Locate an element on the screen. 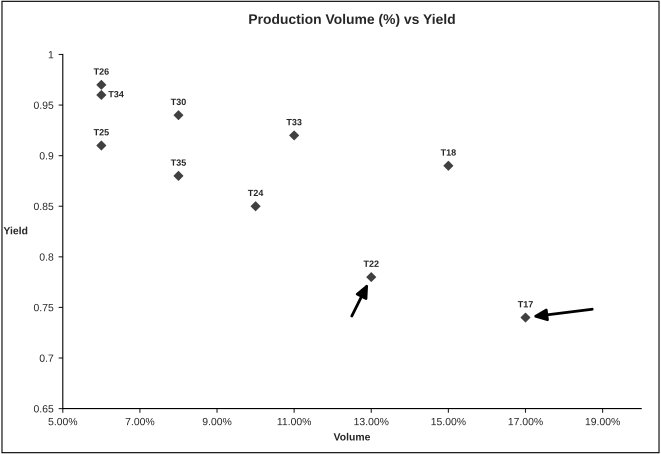 This screenshot has height=454, width=661. y-tick-label: 0.75 is located at coordinates (44, 308).